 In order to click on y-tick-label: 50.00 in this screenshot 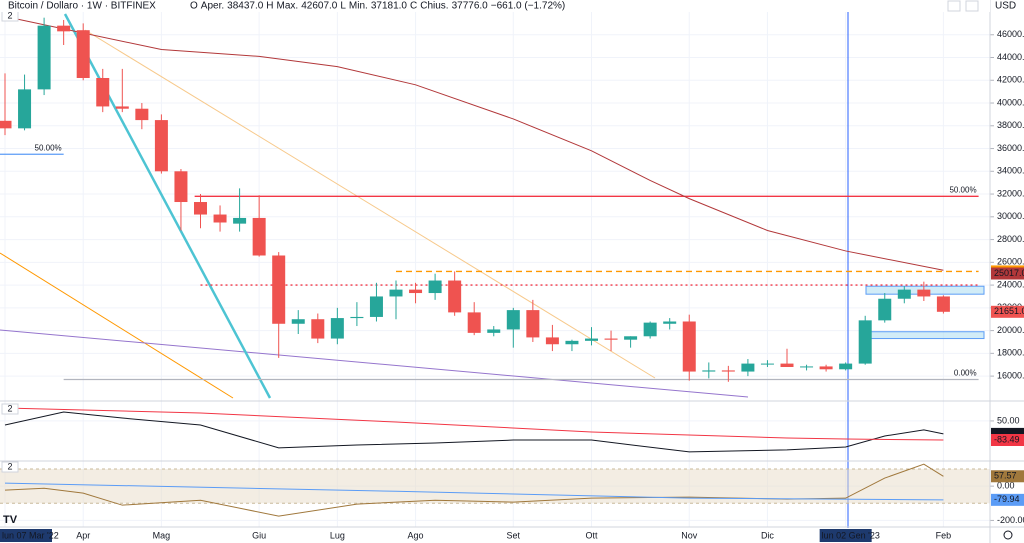, I will do `click(1008, 420)`.